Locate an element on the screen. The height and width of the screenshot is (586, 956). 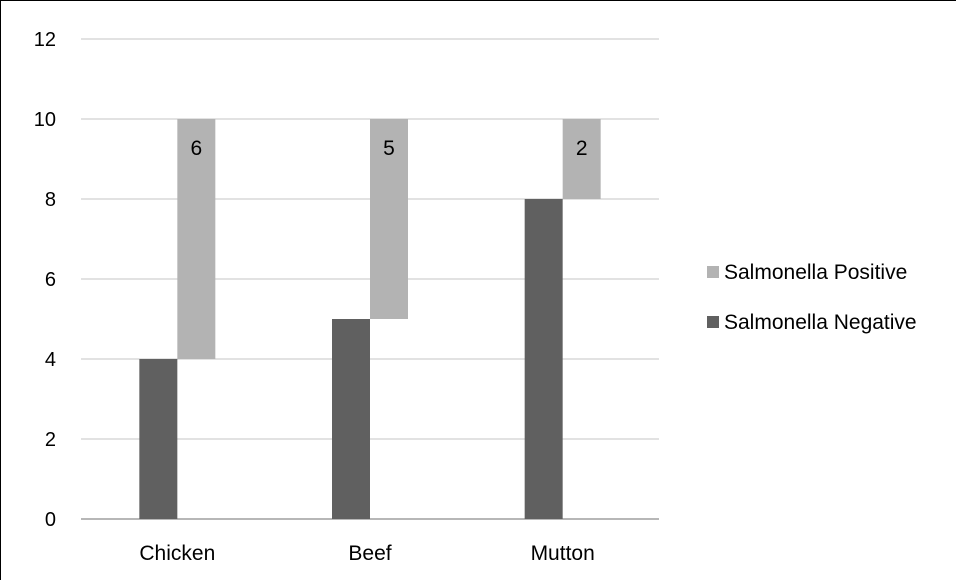
y-tick-label: 2 is located at coordinates (50, 440).